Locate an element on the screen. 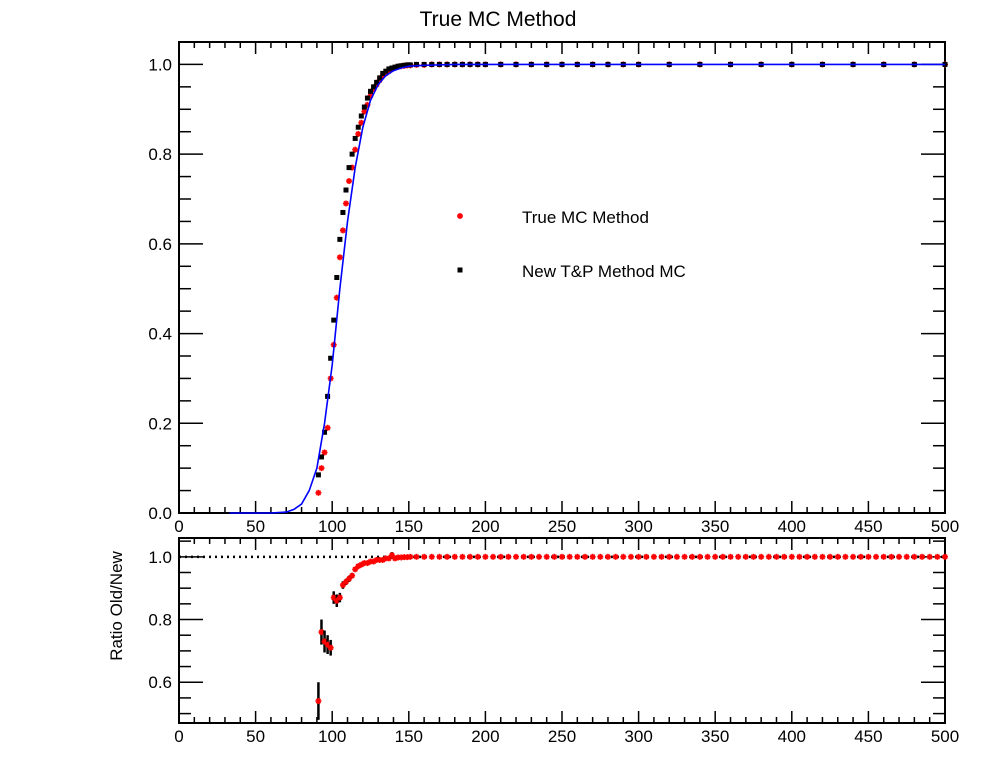  y-tick-label: 0.2 is located at coordinates (160, 423).